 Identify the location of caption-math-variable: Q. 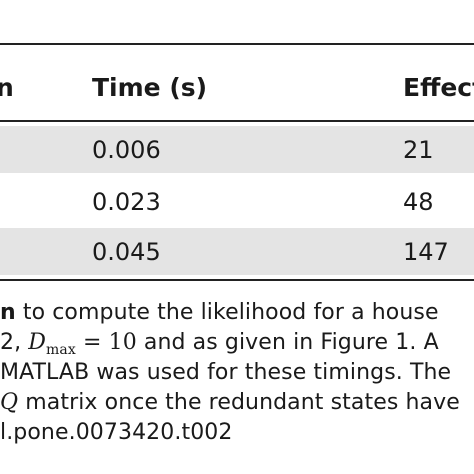
(9, 402).